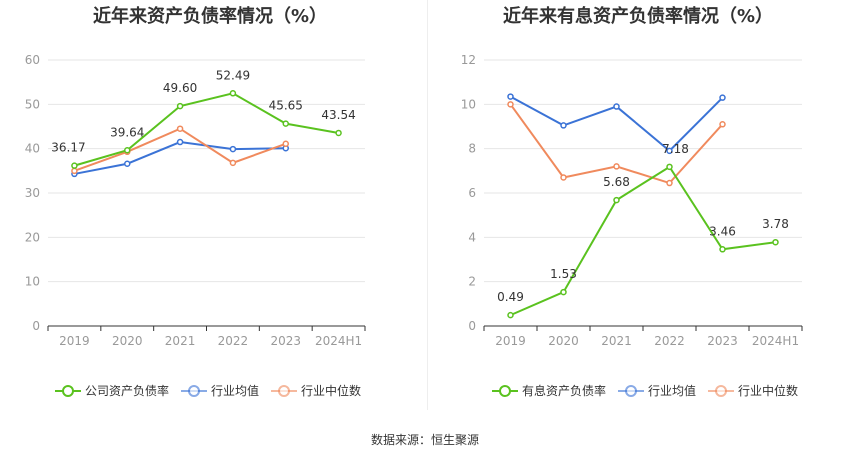  I want to click on legend-item: 公司资产负债率, so click(112, 390).